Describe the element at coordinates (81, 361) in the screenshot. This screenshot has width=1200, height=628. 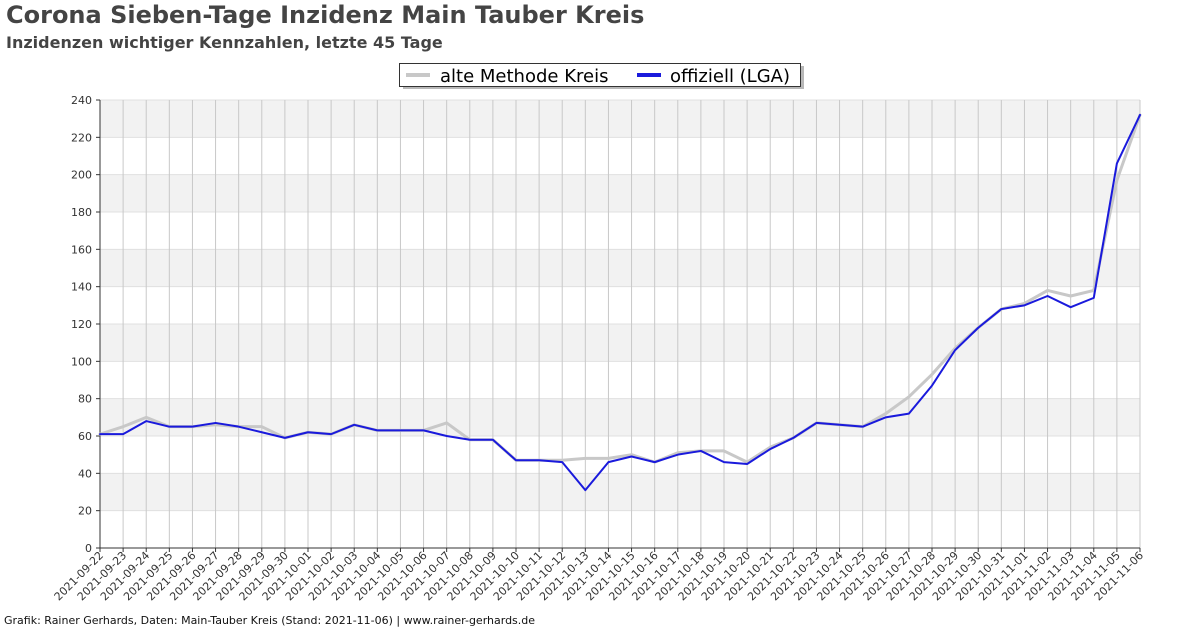
I see `y-tick-label: 100` at that location.